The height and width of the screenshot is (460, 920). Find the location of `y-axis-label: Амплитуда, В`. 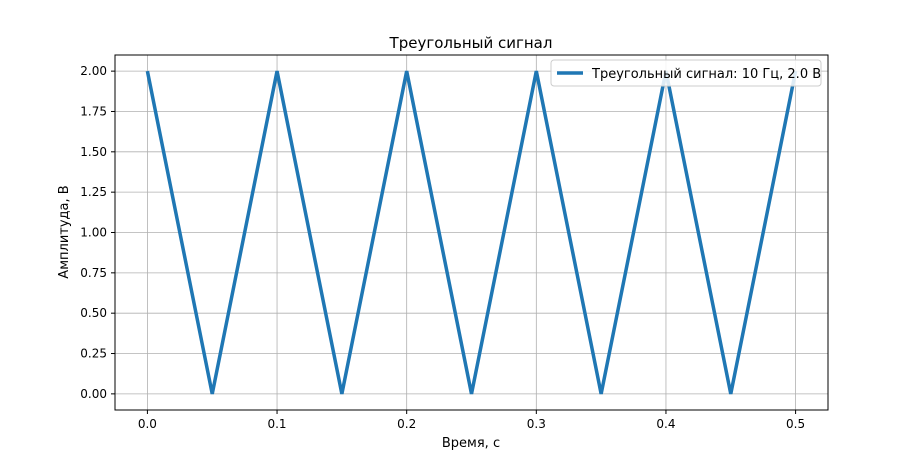

y-axis-label: Амплитуда, В is located at coordinates (64, 231).